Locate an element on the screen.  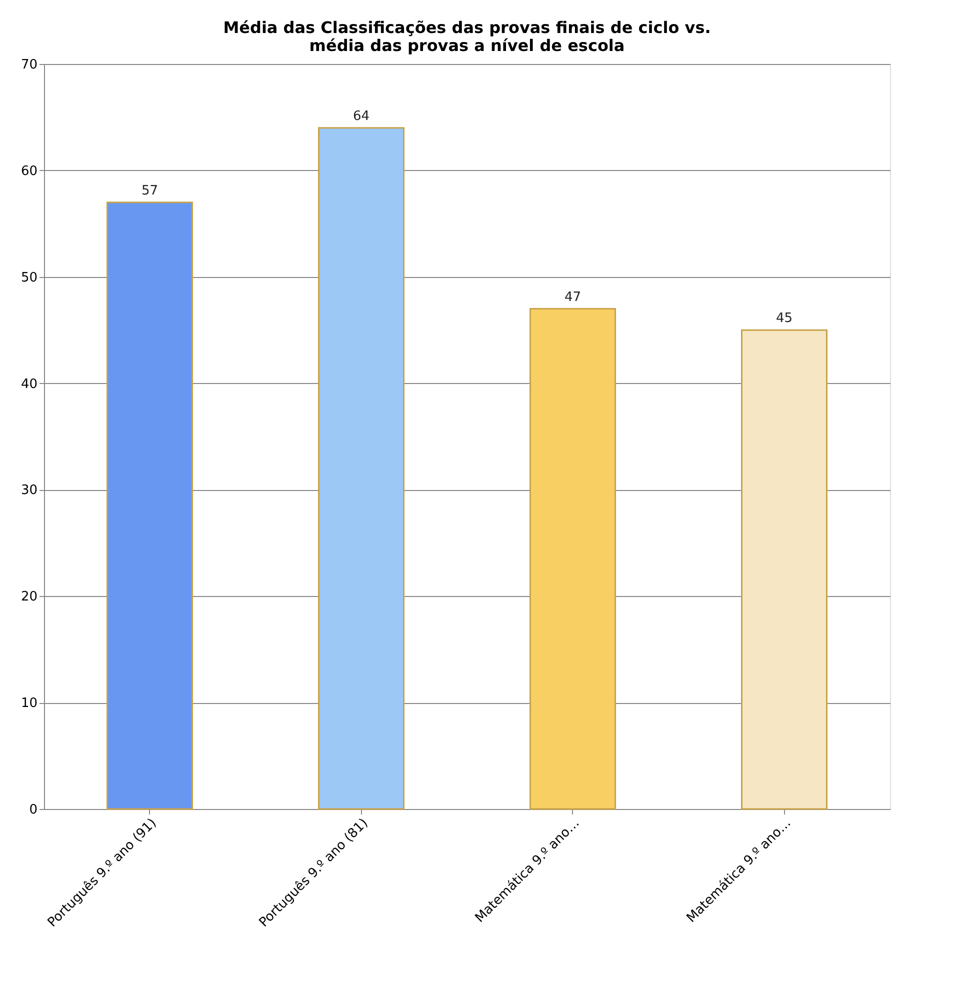
y-tick-label: 20 is located at coordinates (29, 597).